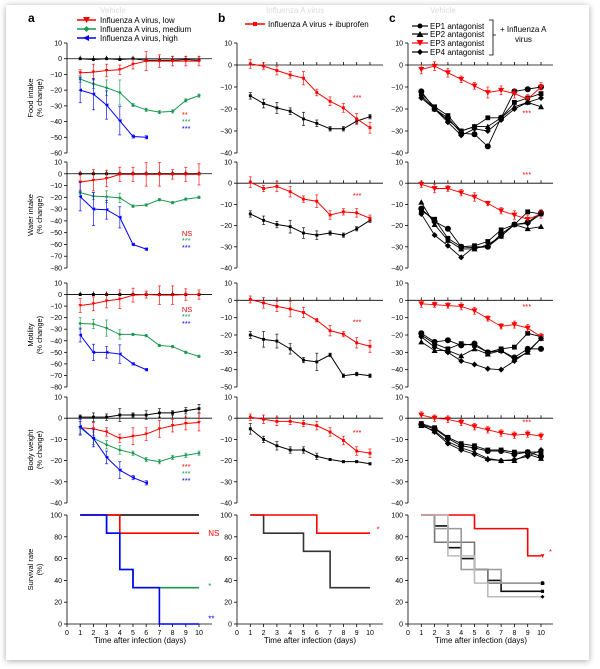 This screenshot has height=669, width=600. Describe the element at coordinates (523, 29) in the screenshot. I see `legend-c-bracket-label-1: + Influenza A` at that location.